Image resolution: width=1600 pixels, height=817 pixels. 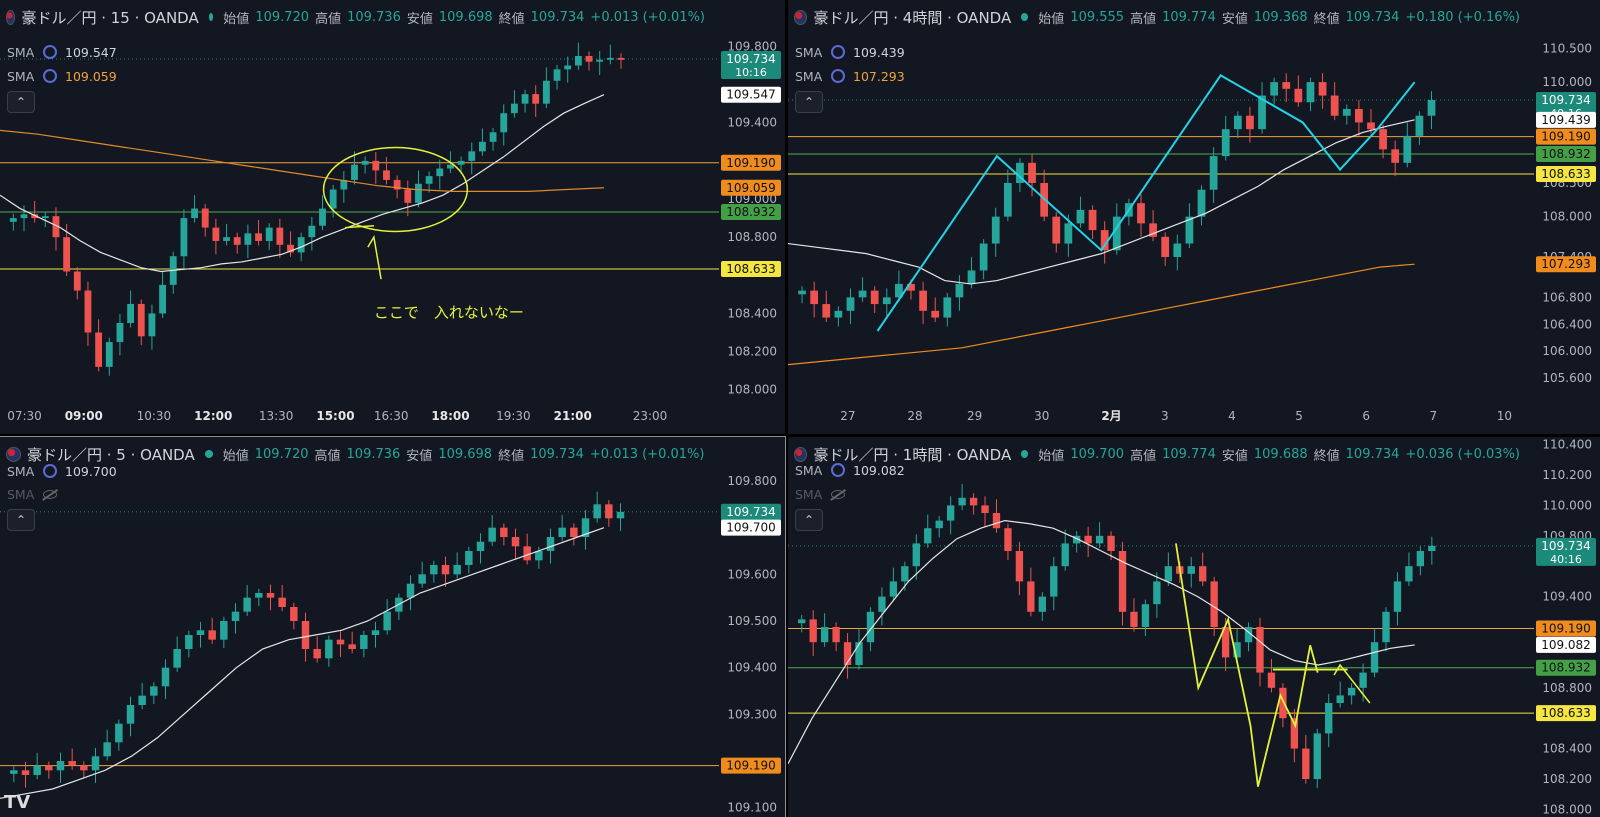 I want to click on indicator-name: SMA, so click(x=21, y=76).